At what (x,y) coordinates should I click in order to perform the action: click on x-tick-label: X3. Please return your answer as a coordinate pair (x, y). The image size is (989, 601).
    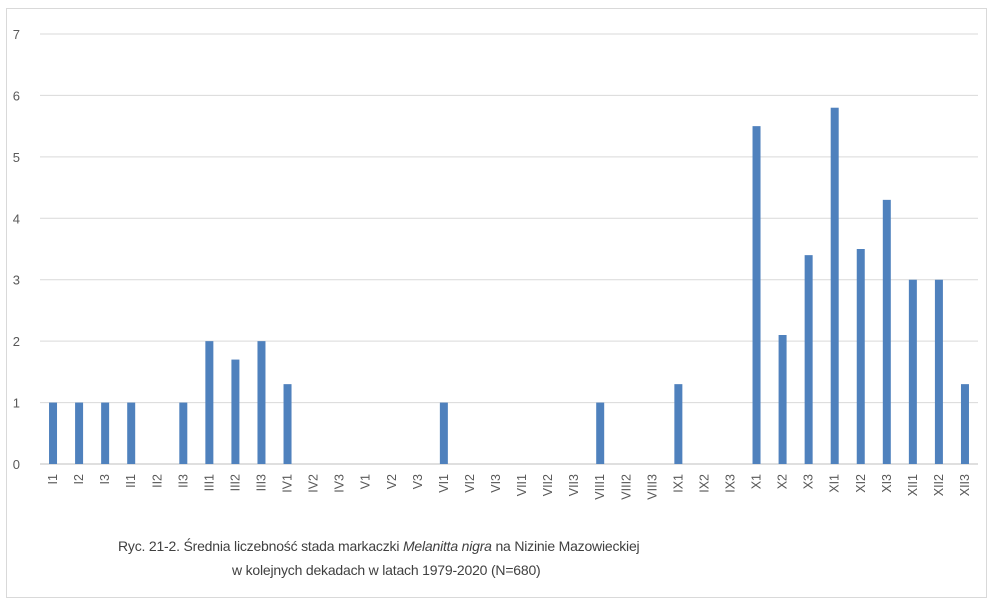
    Looking at the image, I should click on (809, 481).